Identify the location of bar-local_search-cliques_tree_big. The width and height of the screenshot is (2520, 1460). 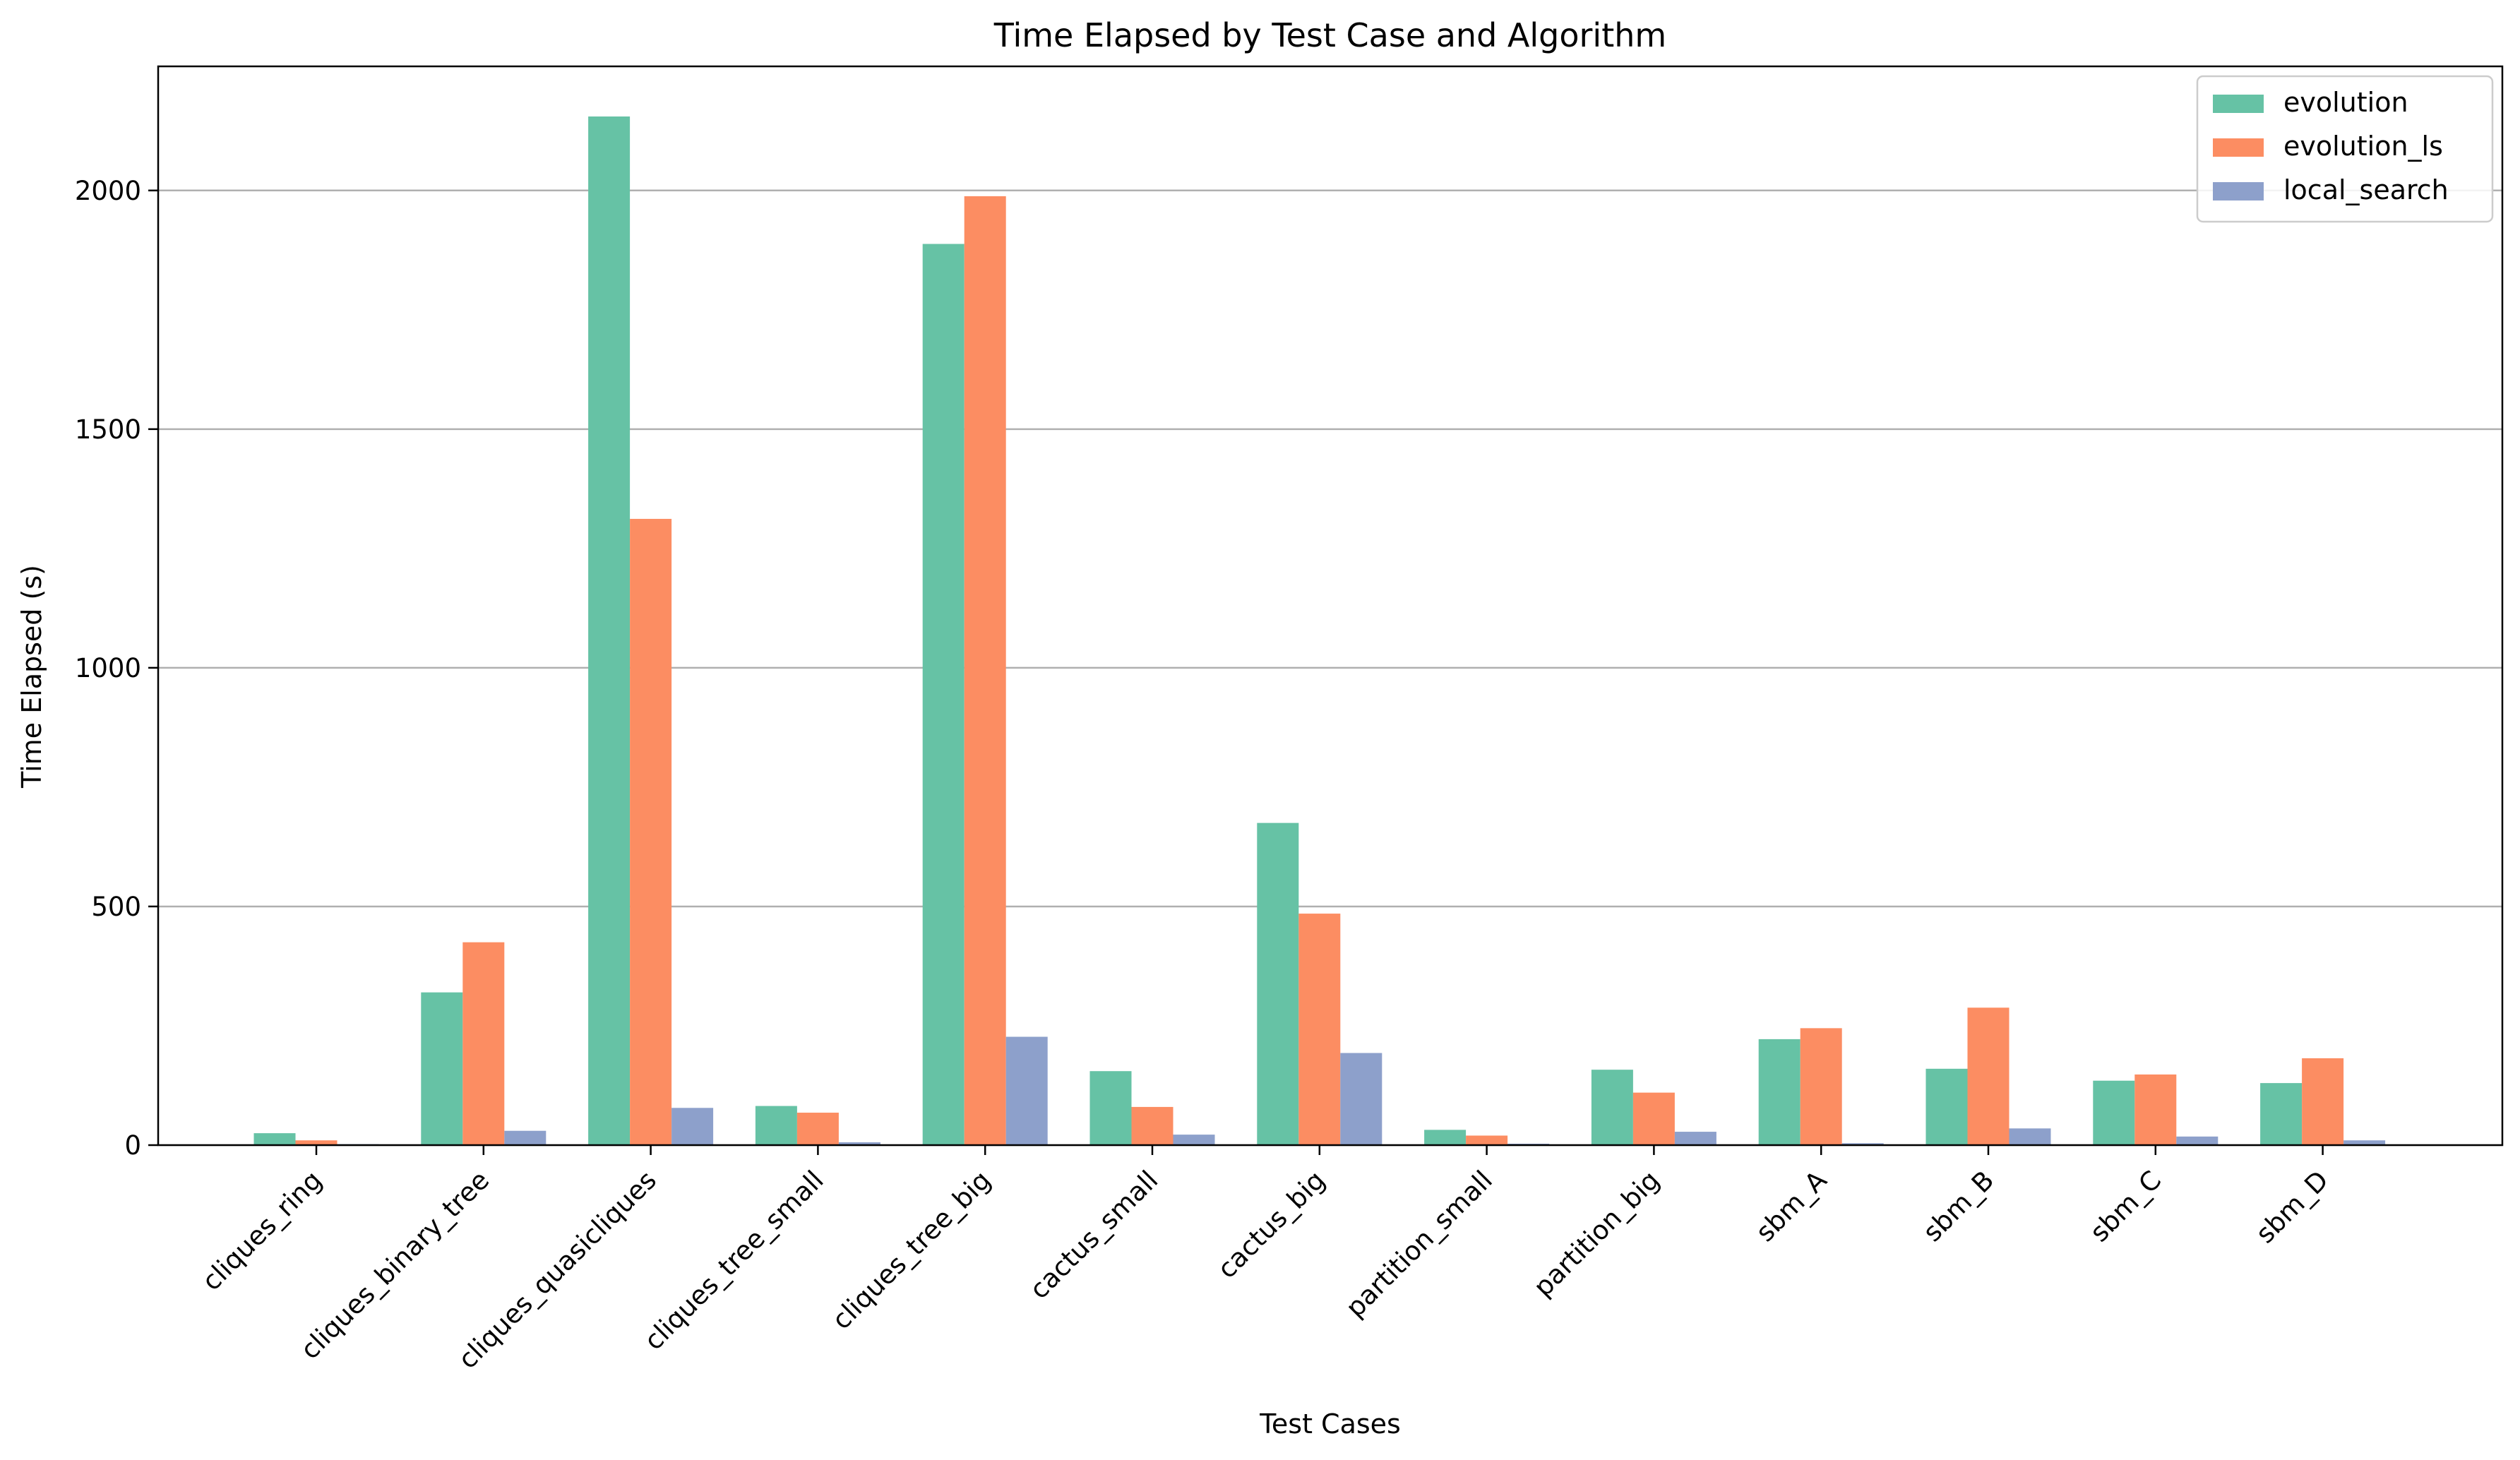
(1027, 1090).